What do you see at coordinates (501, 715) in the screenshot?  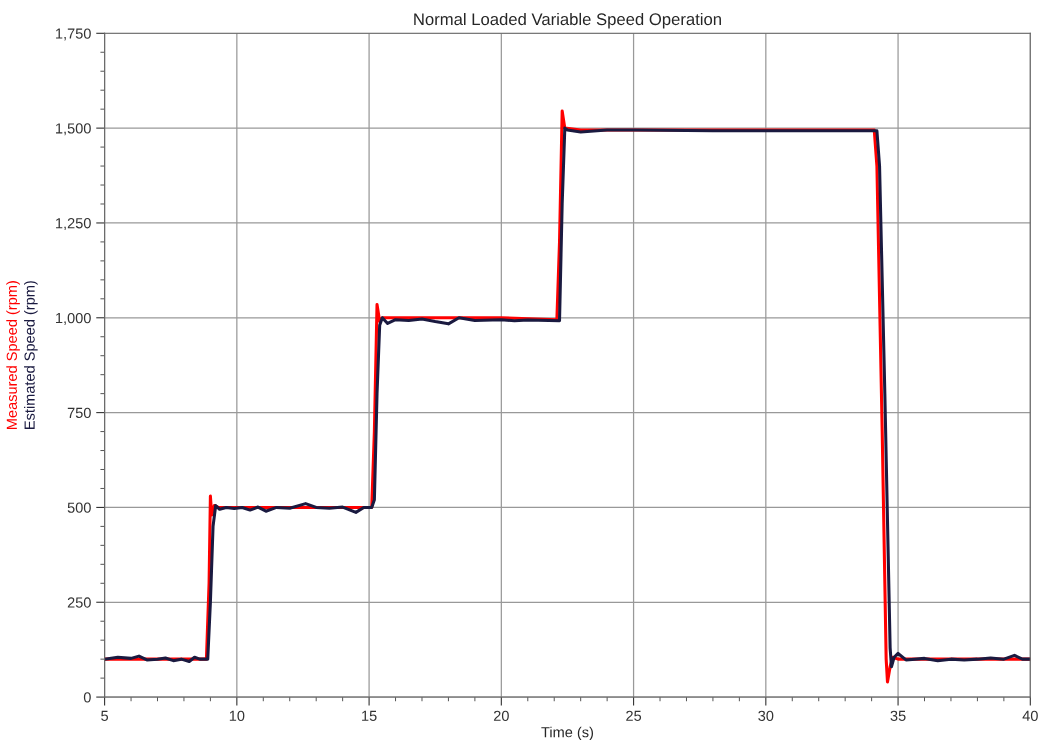 I see `x-tick-label: 20` at bounding box center [501, 715].